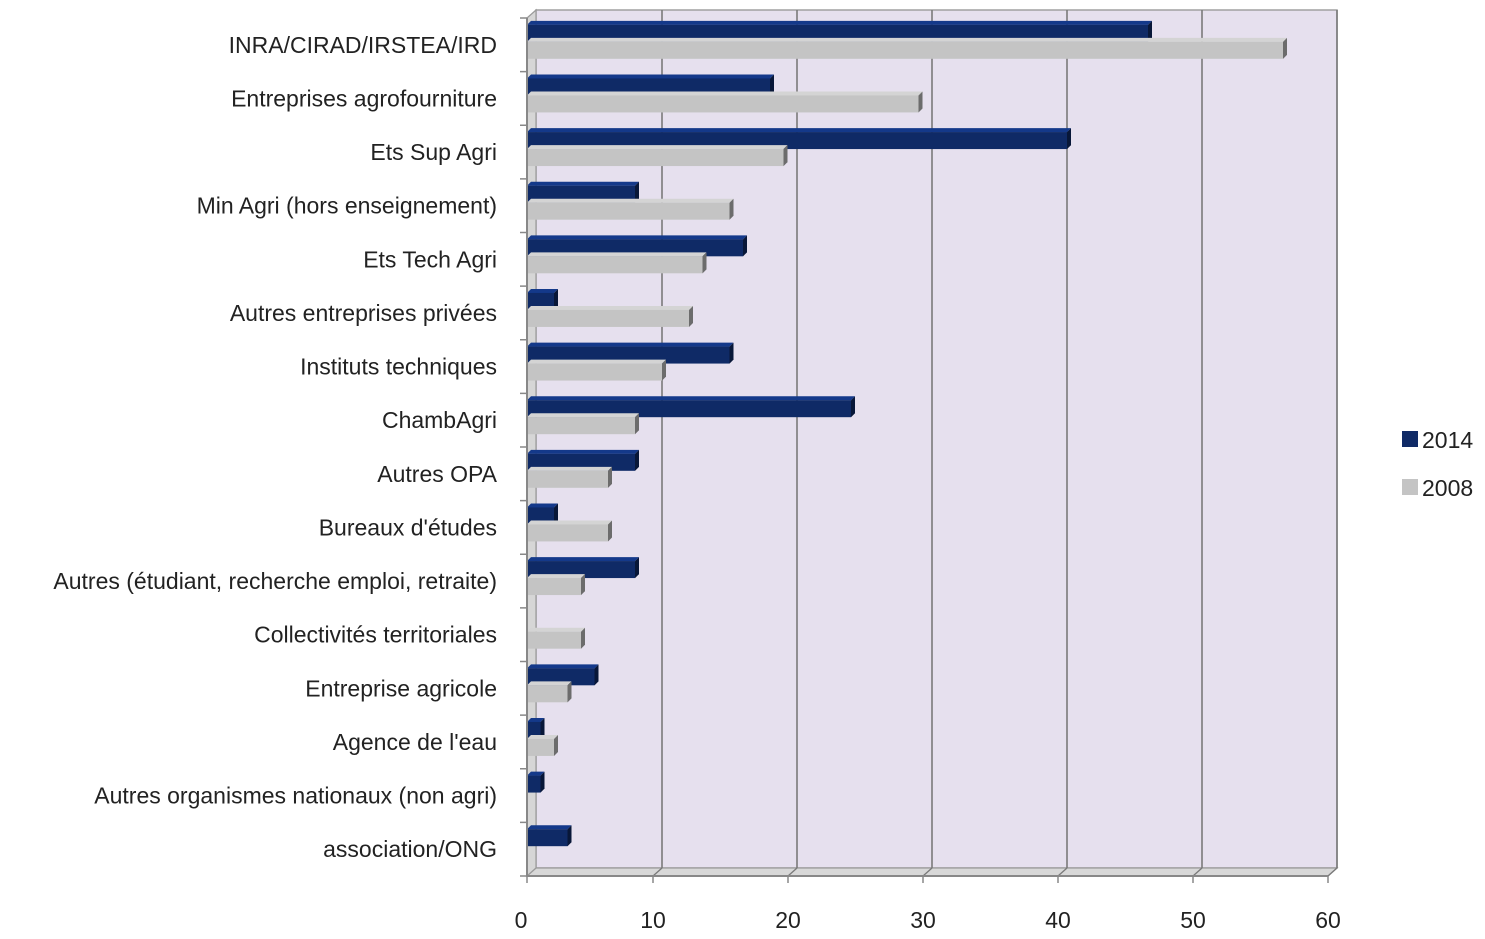  Describe the element at coordinates (364, 98) in the screenshot. I see `category-label: Entreprises agrofourniture` at that location.